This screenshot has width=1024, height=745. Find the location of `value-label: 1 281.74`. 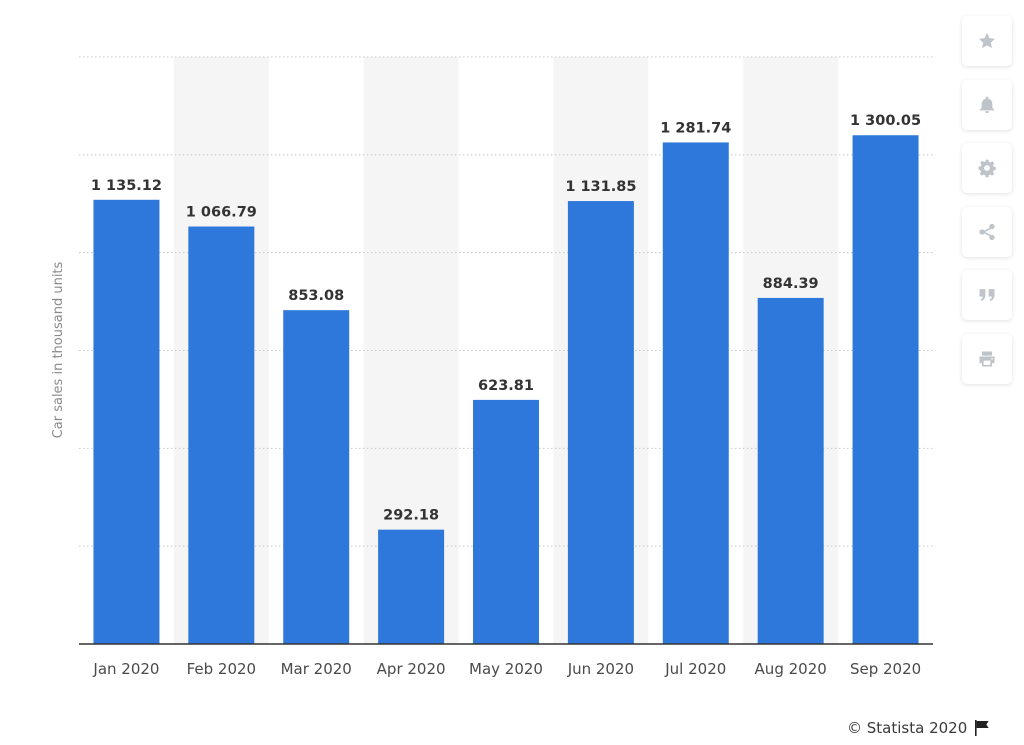

value-label: 1 281.74 is located at coordinates (695, 128).